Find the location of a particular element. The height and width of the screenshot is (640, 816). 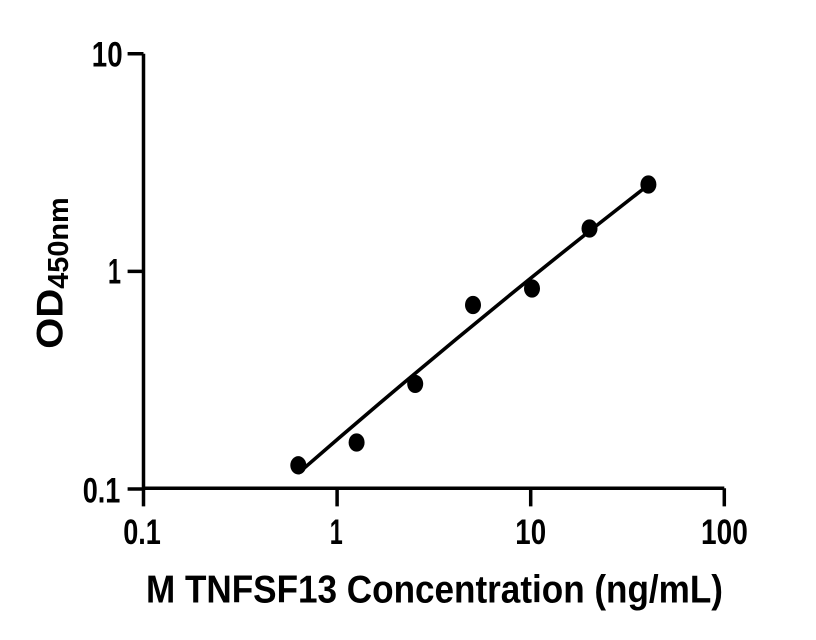

svg-text: 100 is located at coordinates (724, 532).